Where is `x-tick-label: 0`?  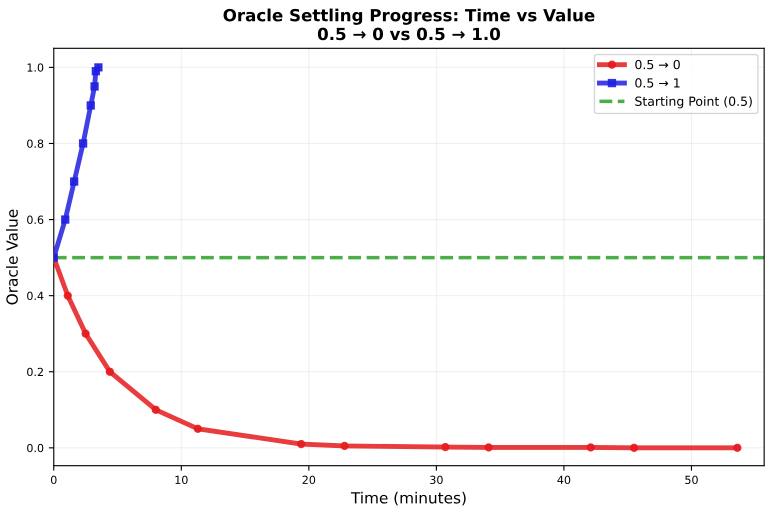 x-tick-label: 0 is located at coordinates (53, 480).